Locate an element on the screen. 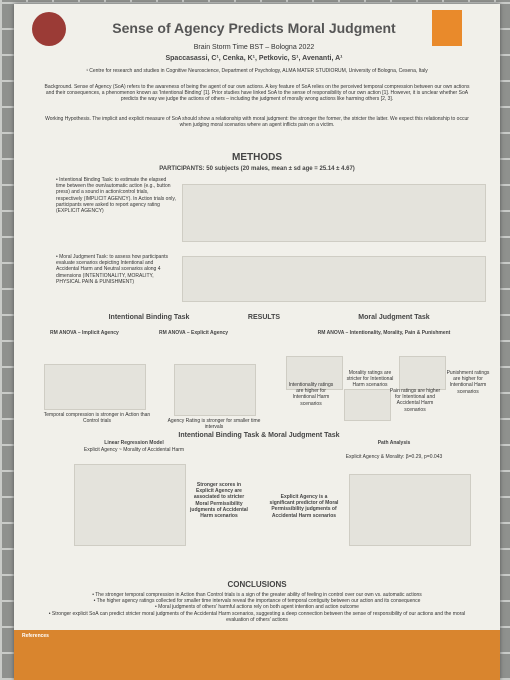 The height and width of the screenshot is (680, 510). results-heading: RESULTS is located at coordinates (264, 317).